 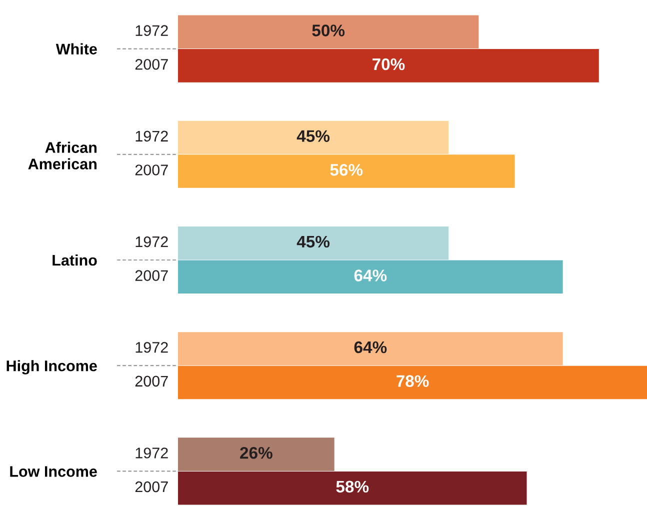 I want to click on y-tick-label: White, so click(x=76, y=48).